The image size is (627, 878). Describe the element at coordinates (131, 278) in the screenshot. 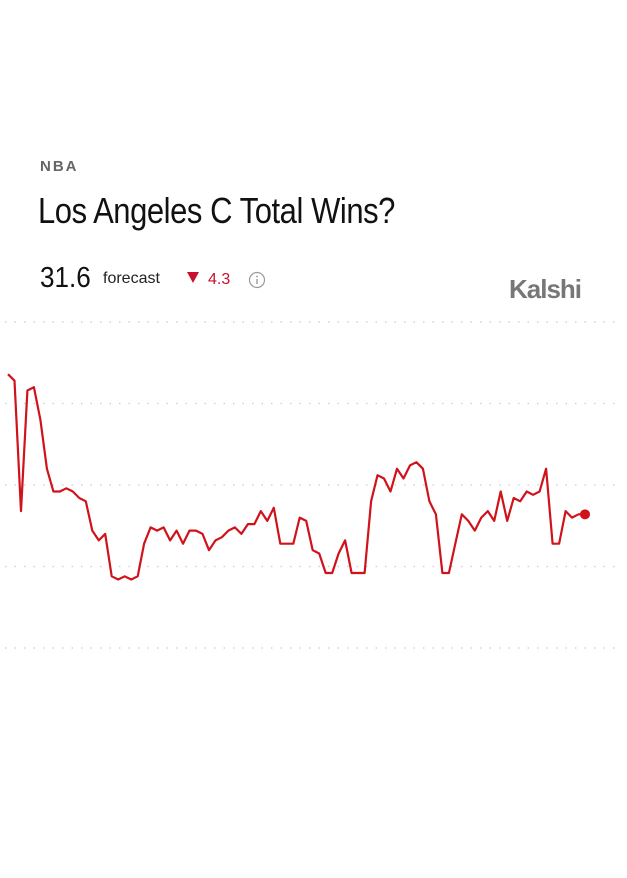

I see `forecast-label: forecast` at that location.